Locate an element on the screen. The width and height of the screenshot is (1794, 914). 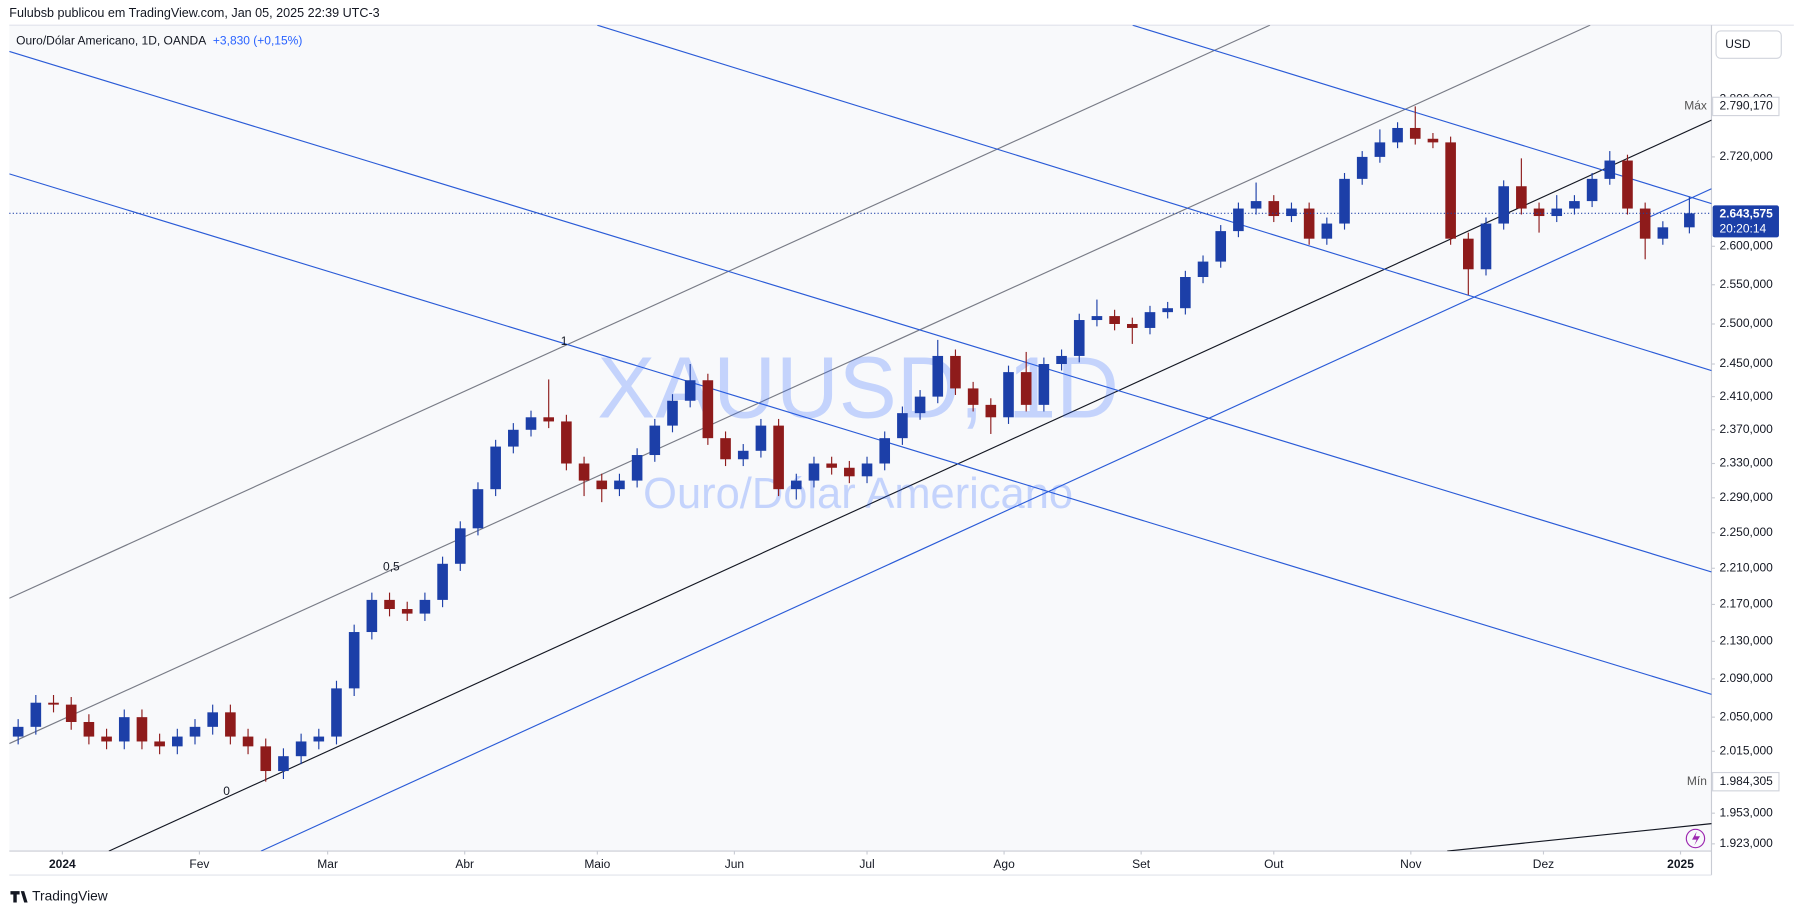
x-tick-label: Mar is located at coordinates (327, 864).